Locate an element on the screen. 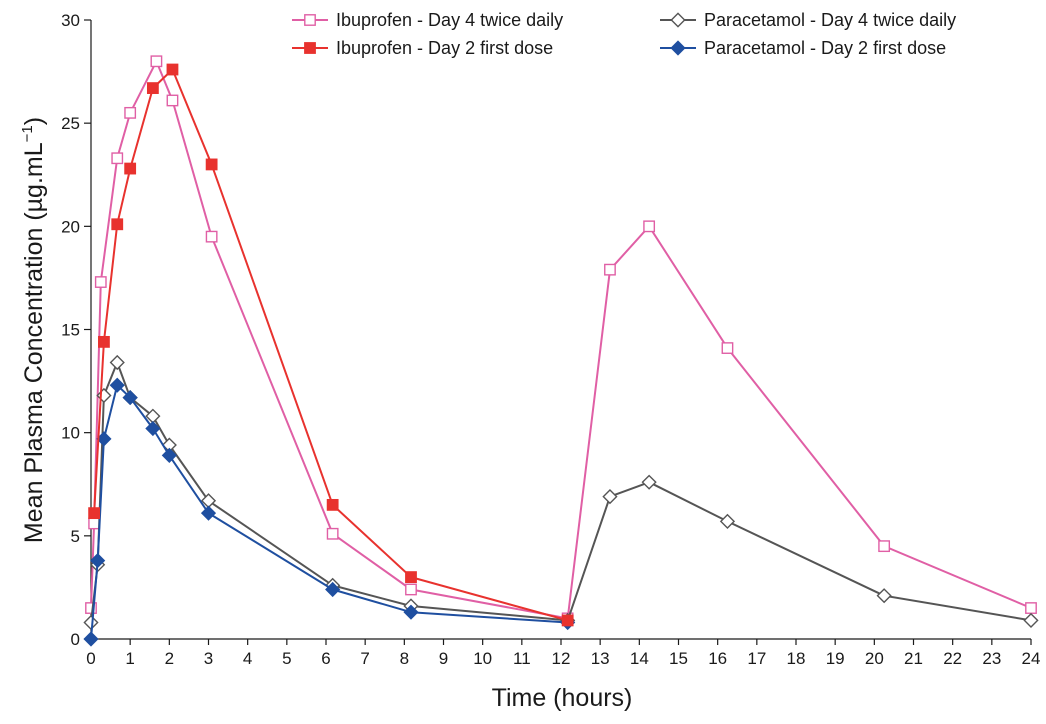 The image size is (1046, 724). y-tick-label: 5 is located at coordinates (75, 536).